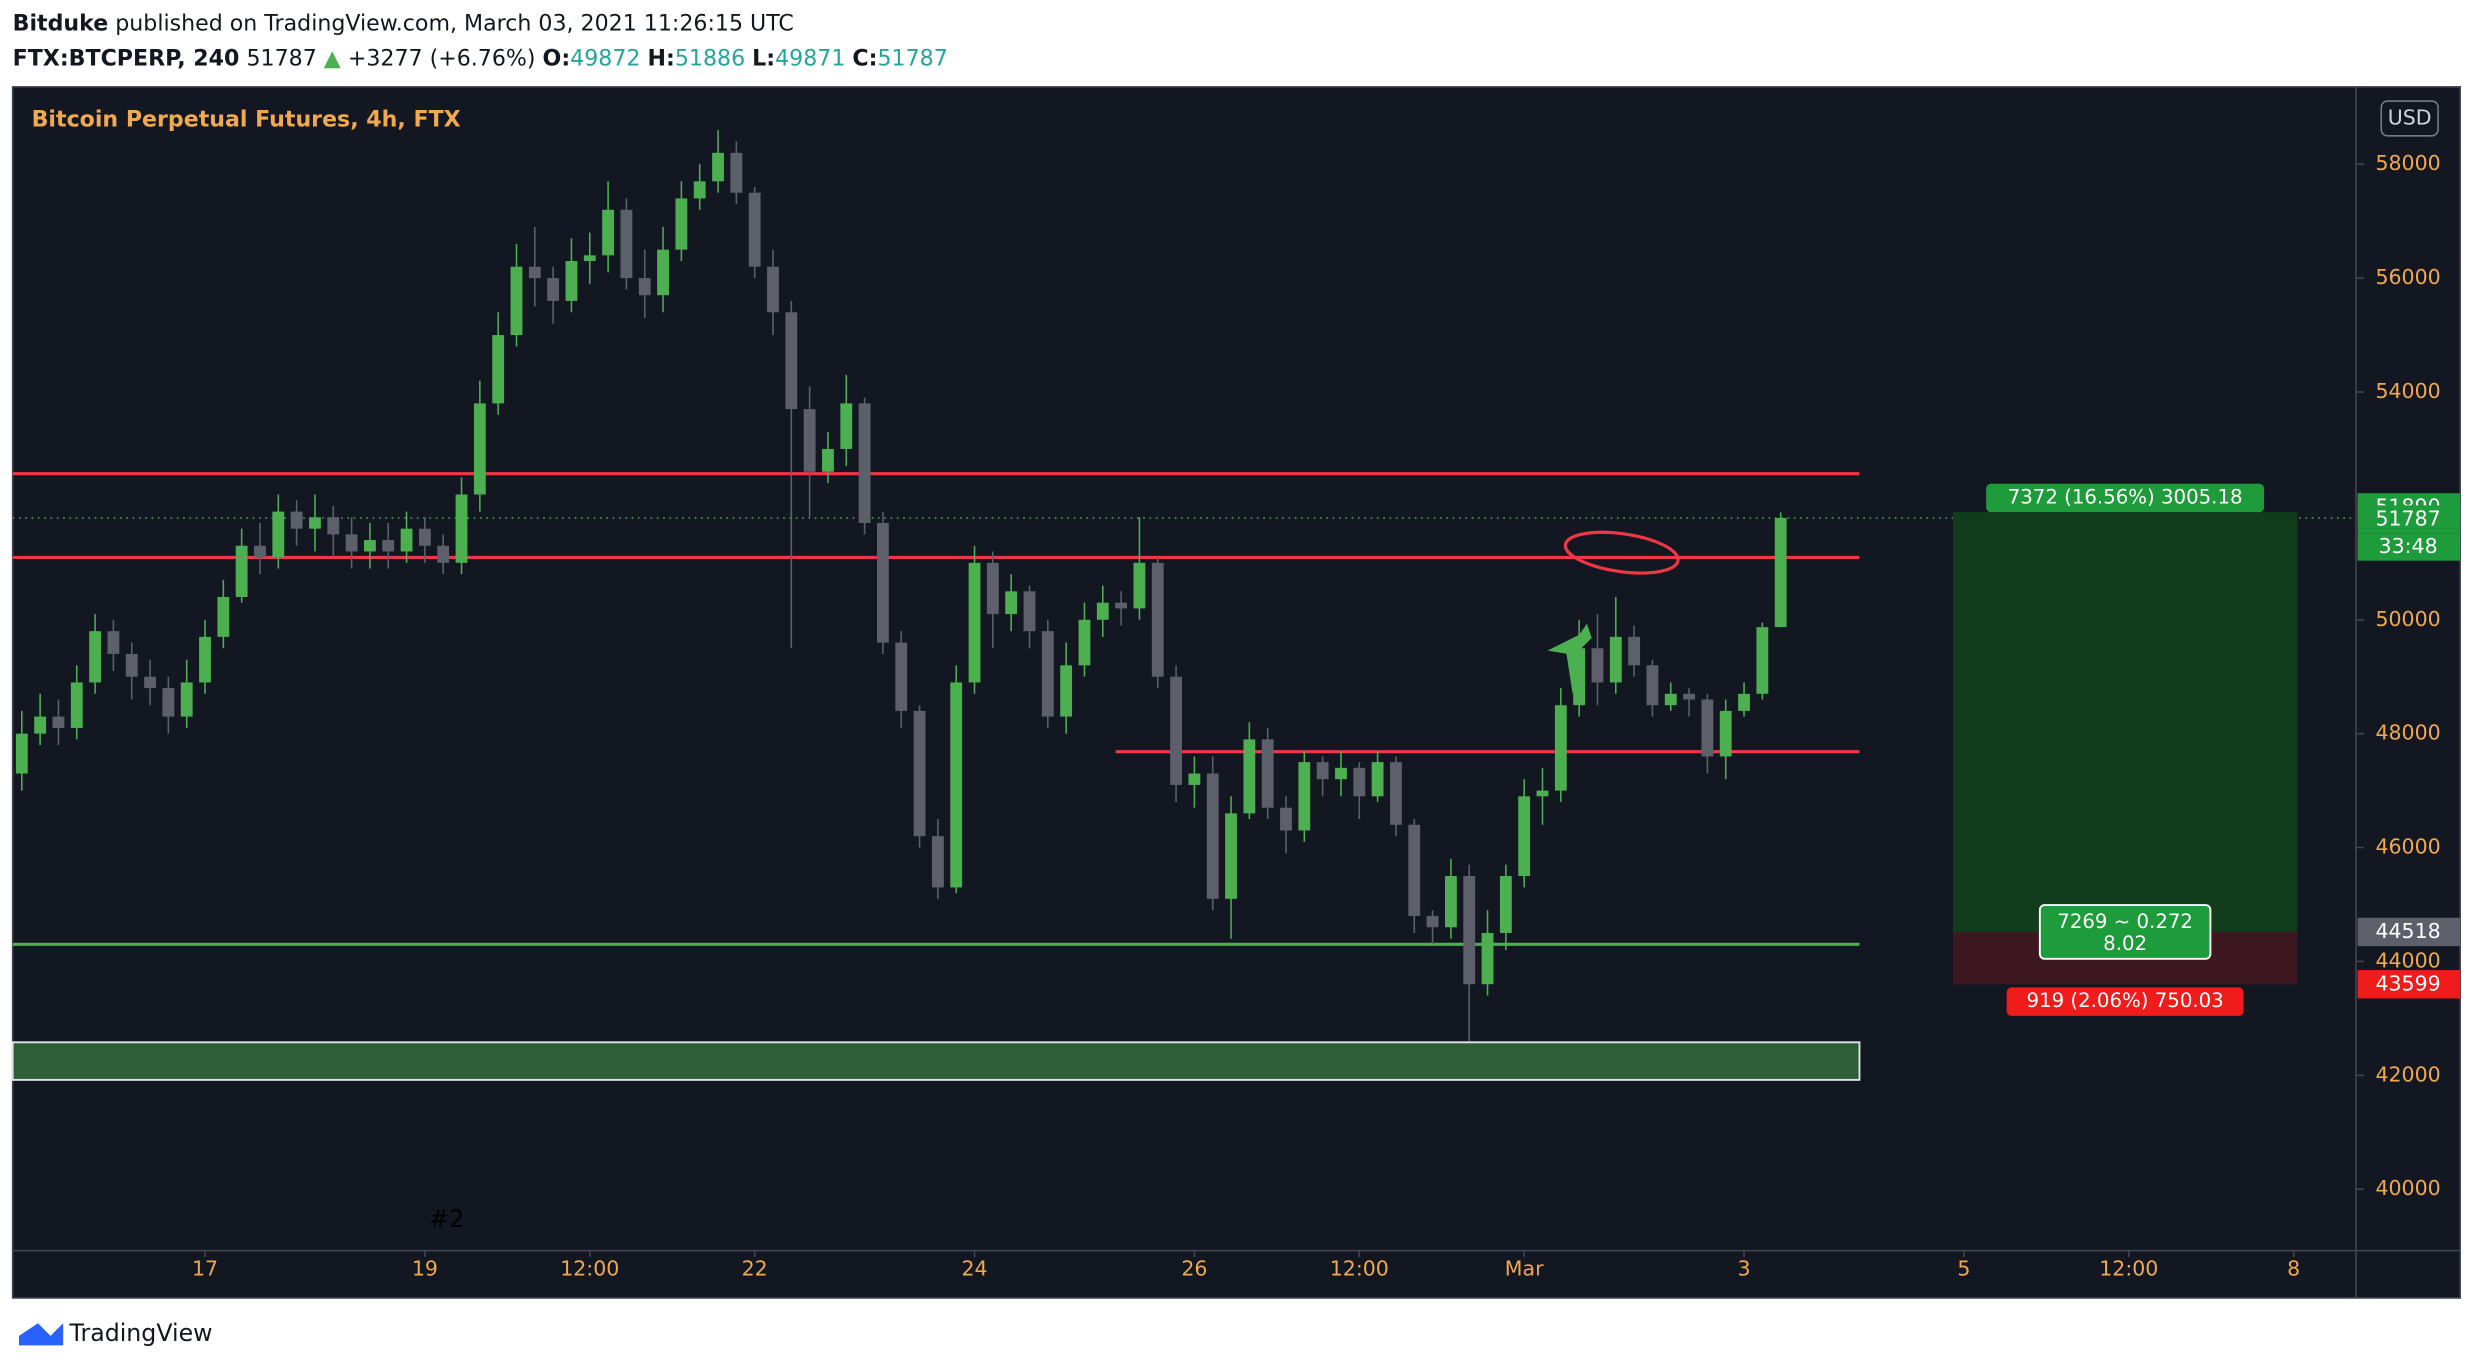 This screenshot has width=2476, height=1370. What do you see at coordinates (2407, 1074) in the screenshot?
I see `y-tick-label: 42000` at bounding box center [2407, 1074].